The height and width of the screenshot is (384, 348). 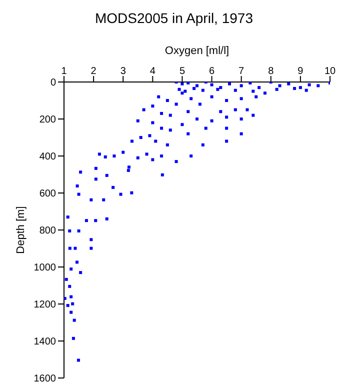 I want to click on x-tick-label: 1, so click(x=64, y=71).